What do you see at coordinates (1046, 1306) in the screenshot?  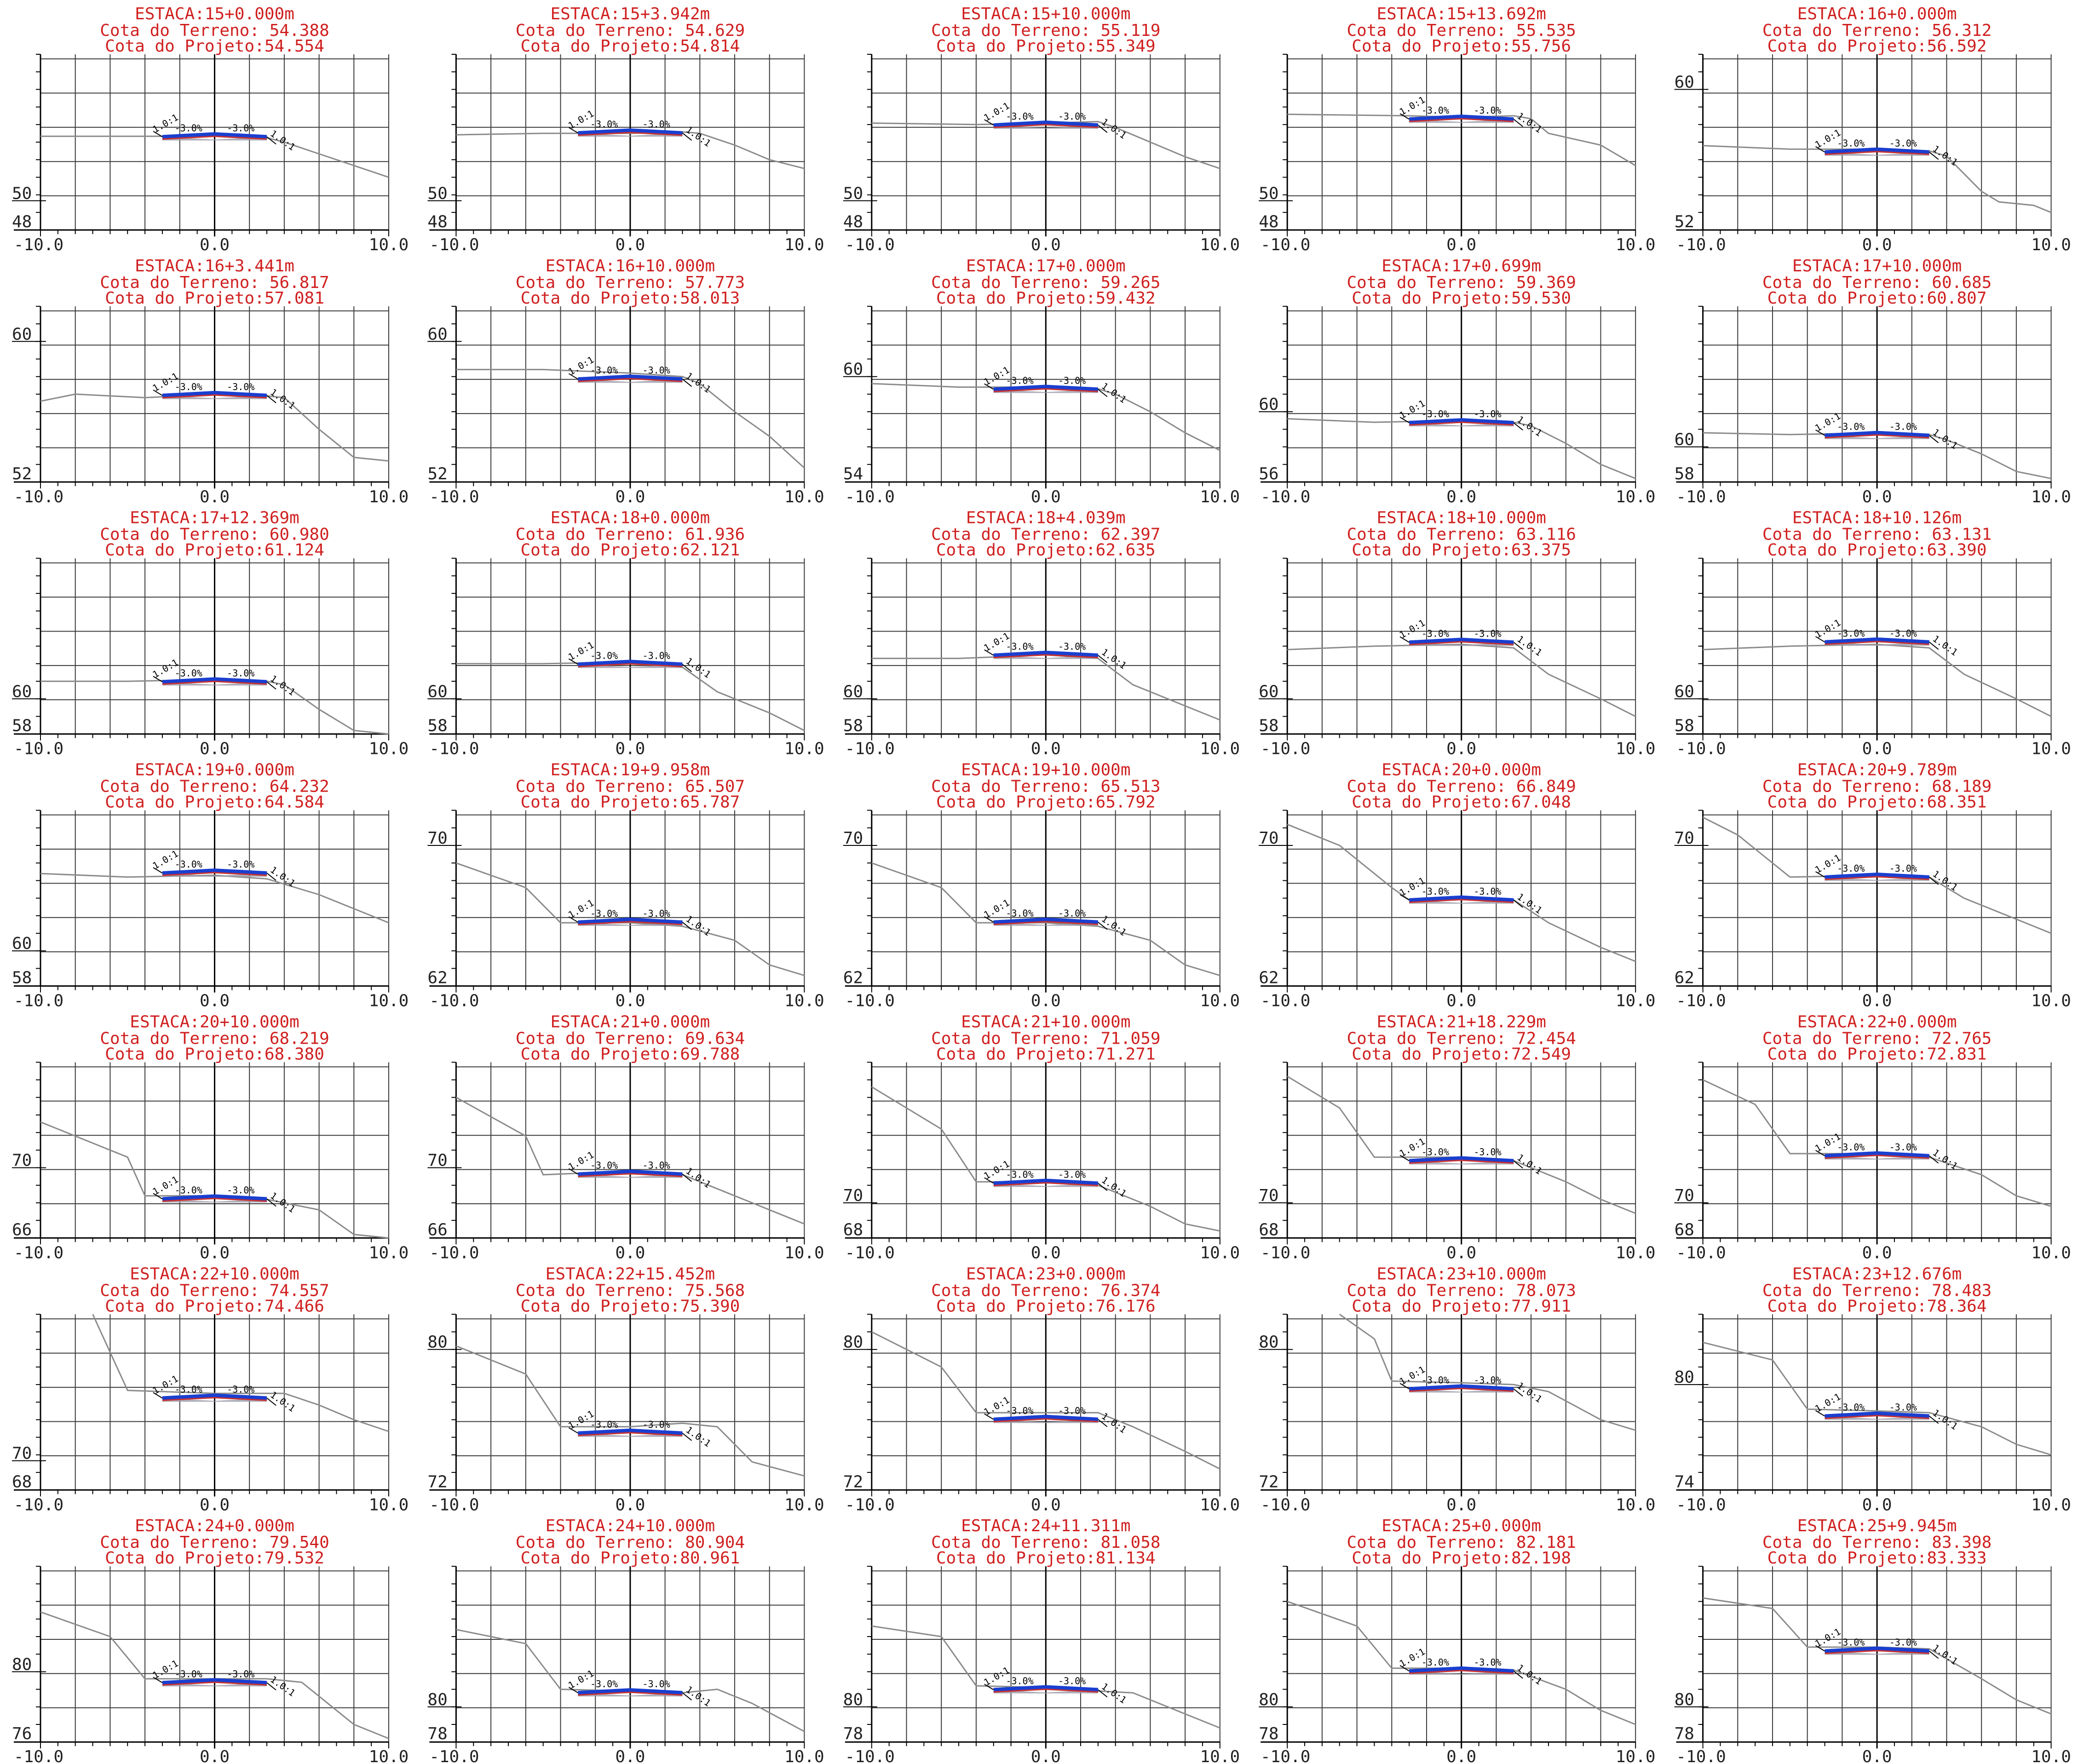 I see `cota-projeto-label: Cota do Projeto:76.176` at bounding box center [1046, 1306].